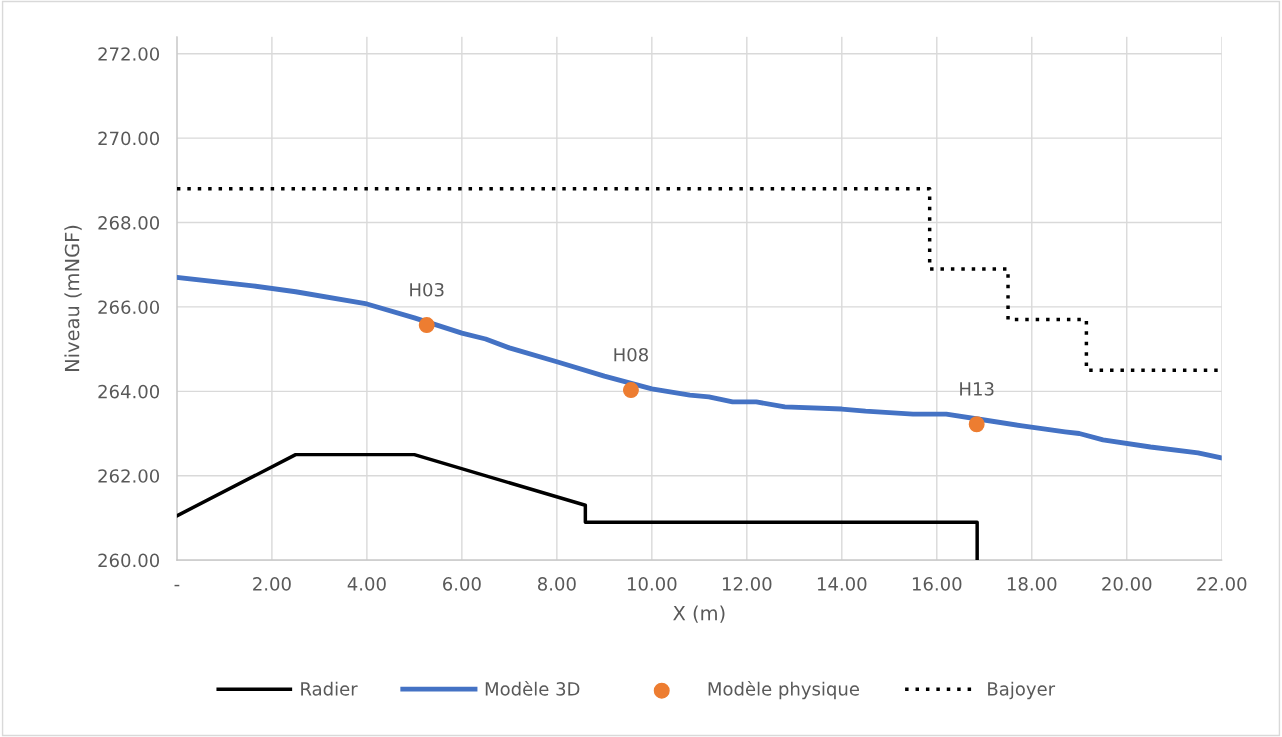  Describe the element at coordinates (73, 298) in the screenshot. I see `y-axis-title: Niveau (mNGF)` at that location.